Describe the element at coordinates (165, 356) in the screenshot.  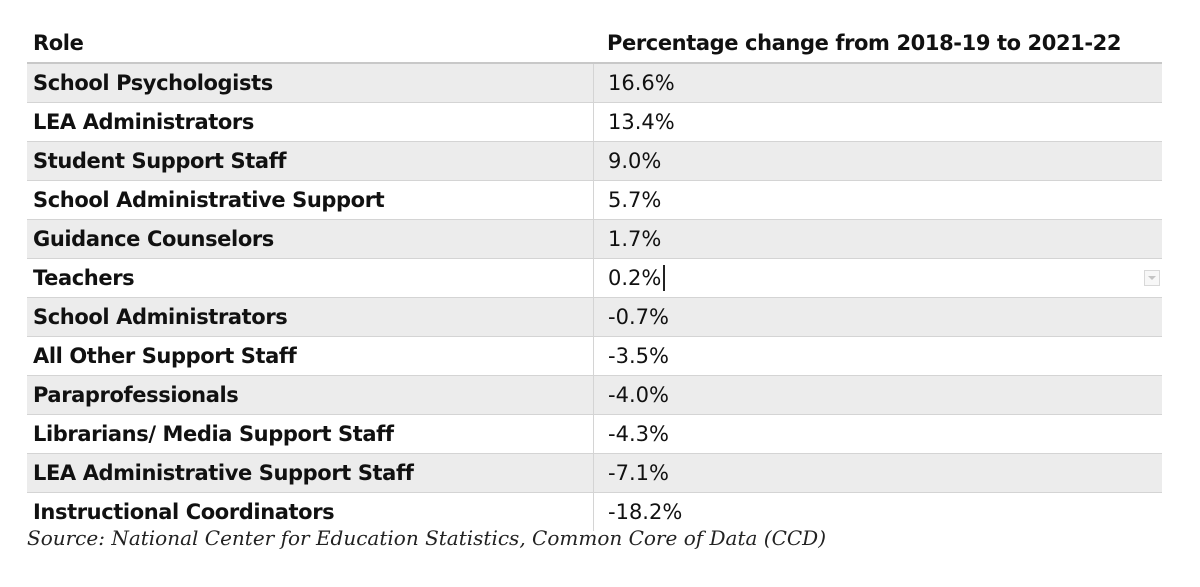
I see `role-cell: All Other Support Staff` at that location.